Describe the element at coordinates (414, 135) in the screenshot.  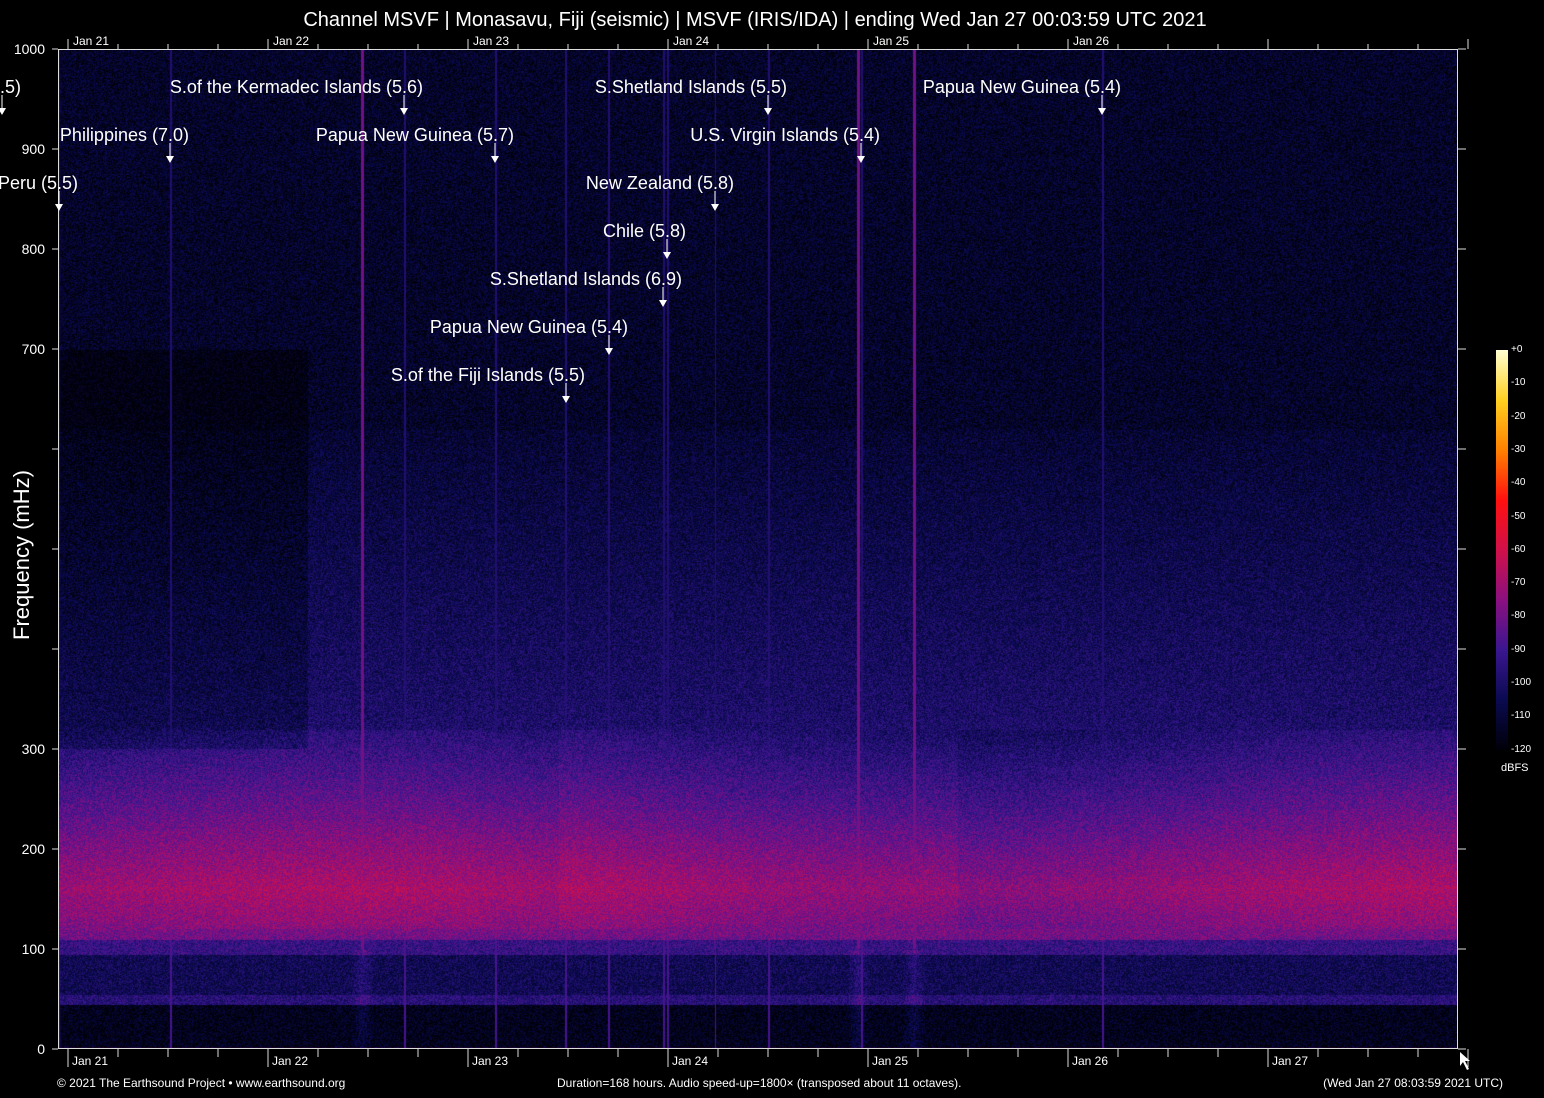
I see `event-label: Papua New Guinea (5.7)` at that location.